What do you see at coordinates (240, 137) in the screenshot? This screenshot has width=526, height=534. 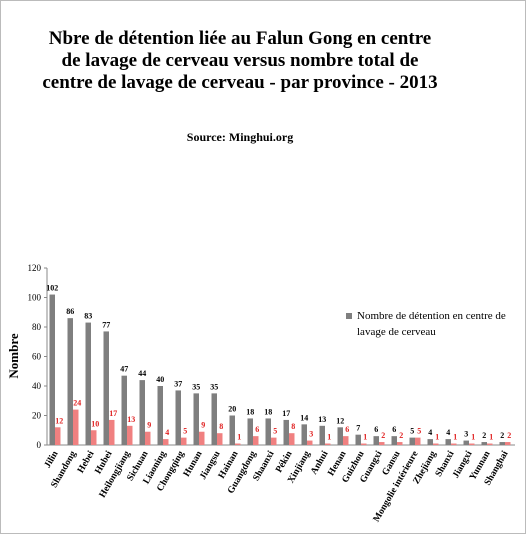 I see `chart-subtitle: Source: Minghui.org` at bounding box center [240, 137].